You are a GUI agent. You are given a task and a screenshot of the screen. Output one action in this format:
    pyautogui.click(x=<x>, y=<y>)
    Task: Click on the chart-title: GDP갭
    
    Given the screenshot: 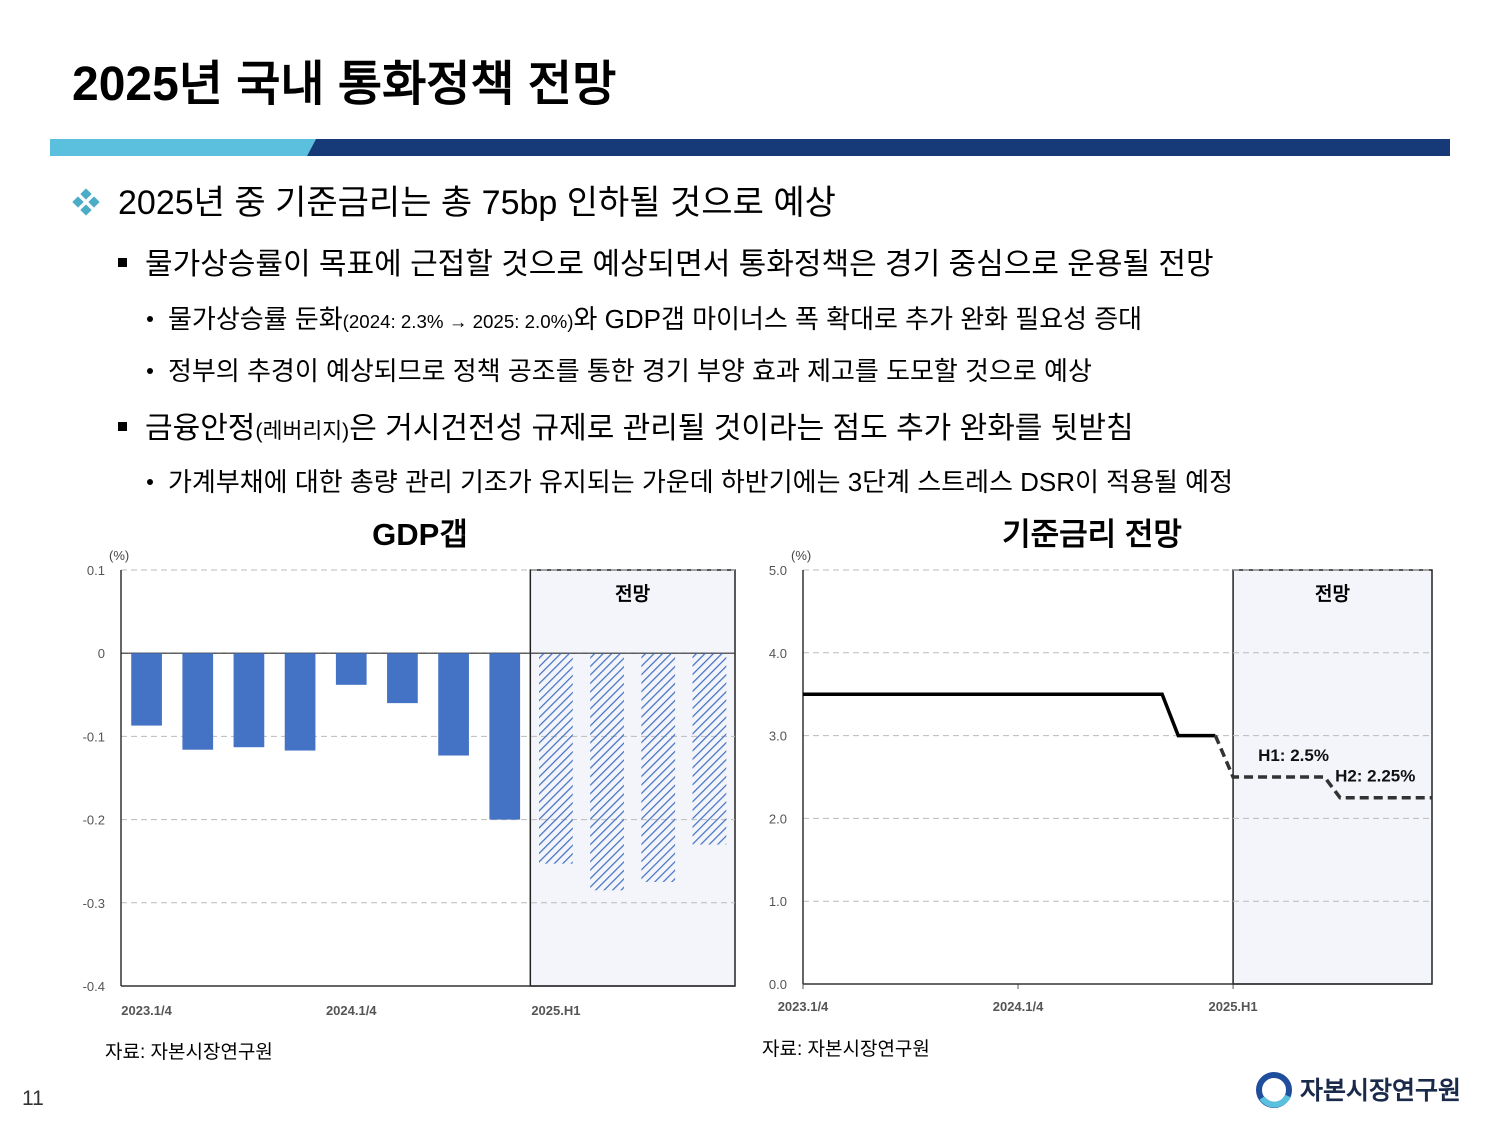 What is the action you would take?
    pyautogui.click(x=420, y=534)
    